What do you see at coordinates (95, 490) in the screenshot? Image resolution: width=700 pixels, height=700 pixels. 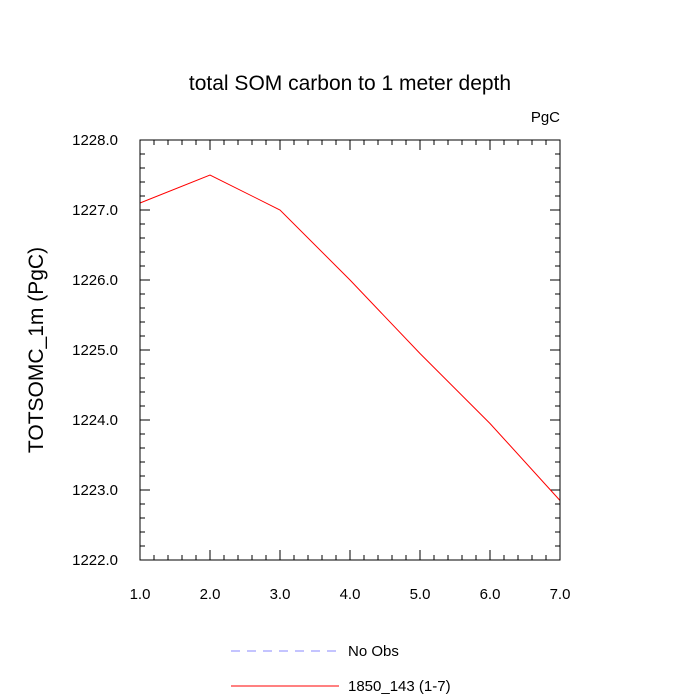 I see `y-tick-label: 1223.0` at bounding box center [95, 490].